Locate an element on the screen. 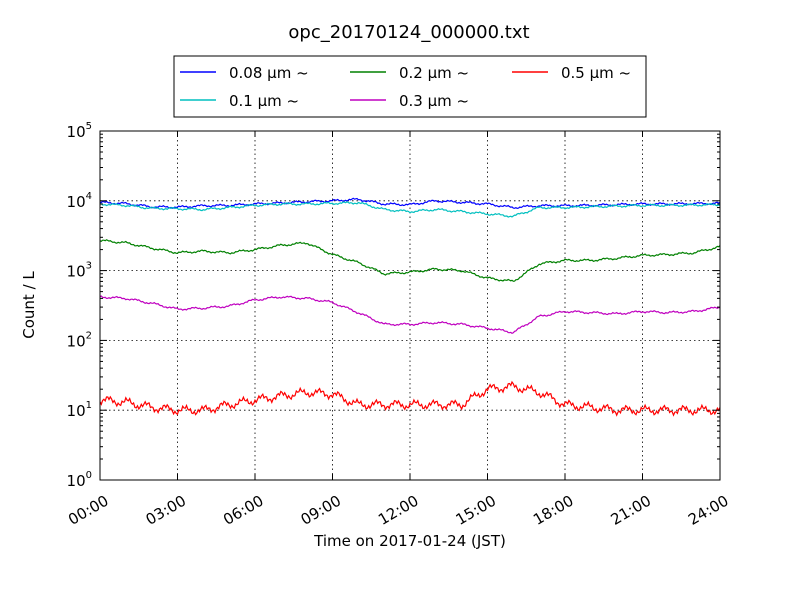  legend-entry: 0.2 μm ~ is located at coordinates (434, 73).